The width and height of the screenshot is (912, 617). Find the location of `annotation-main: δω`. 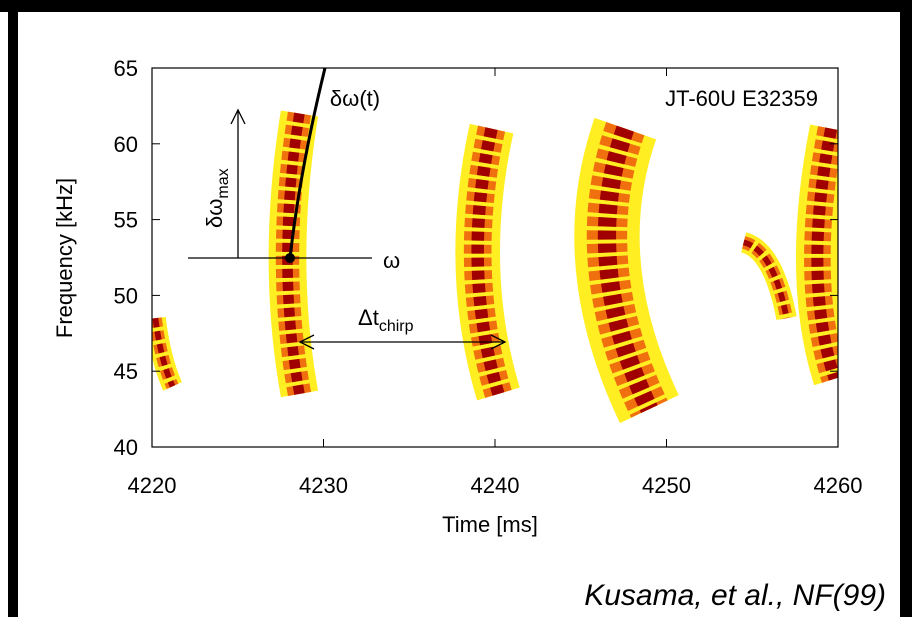

annotation-main: δω is located at coordinates (214, 213).